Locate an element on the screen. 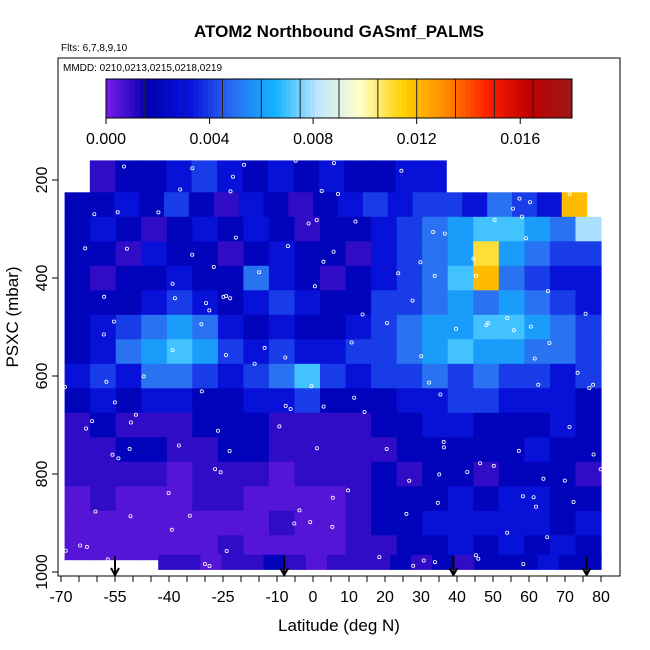 This screenshot has width=650, height=650. x-axis: -70 -55 -40 -25 -10 0 10 20 30 40 50 60 70 80 is located at coordinates (329, 590).